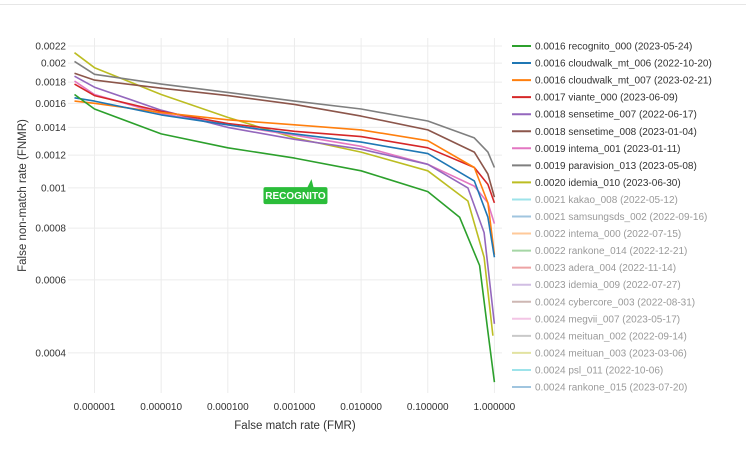 The width and height of the screenshot is (746, 449). I want to click on legend-item-label: 0.0022 rankone_014 (2022-12-21), so click(611, 251).